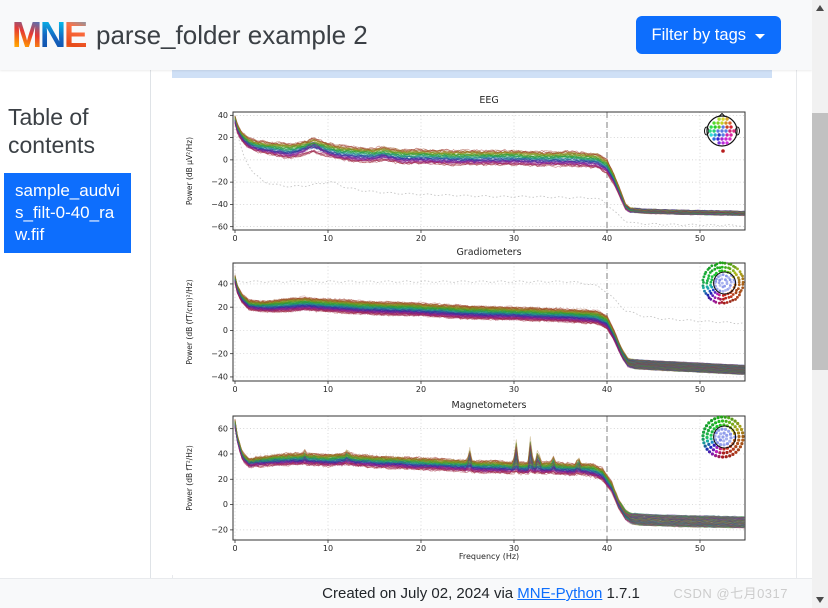  What do you see at coordinates (51, 131) in the screenshot?
I see `toc-heading: Table of contents` at bounding box center [51, 131].